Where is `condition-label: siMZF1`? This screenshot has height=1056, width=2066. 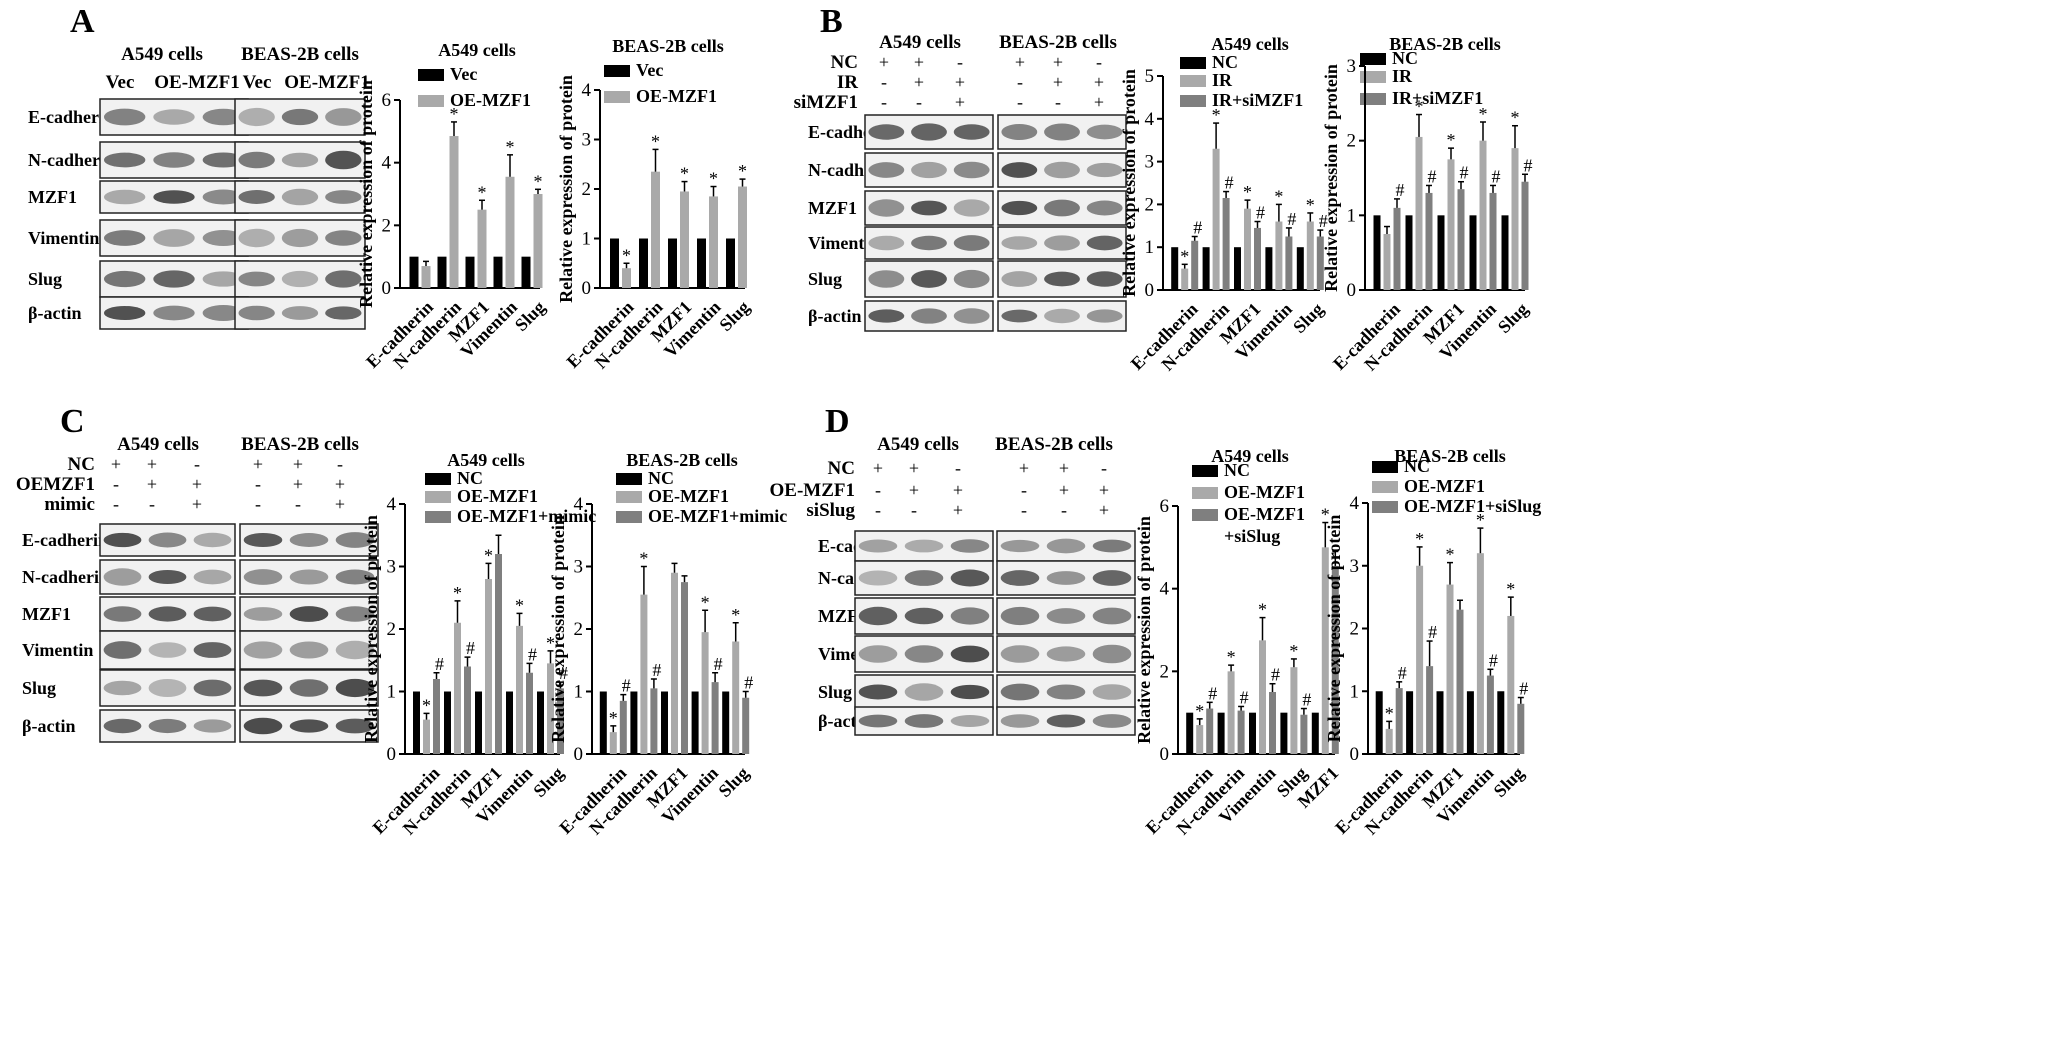
condition-label: siMZF1 is located at coordinates (826, 102).